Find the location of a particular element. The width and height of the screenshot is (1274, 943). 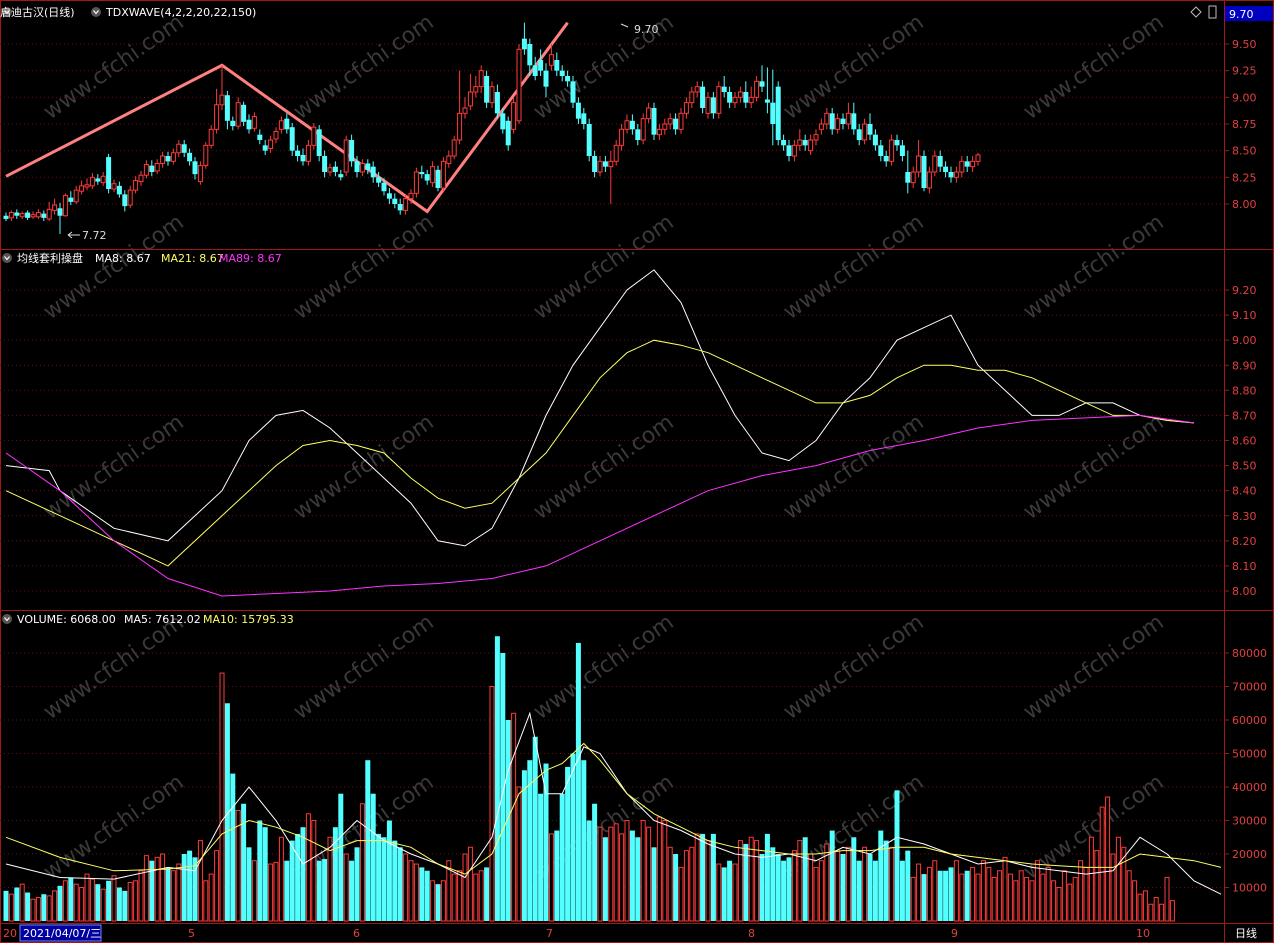

price-axis-tick: 8.25 is located at coordinates (1244, 177).